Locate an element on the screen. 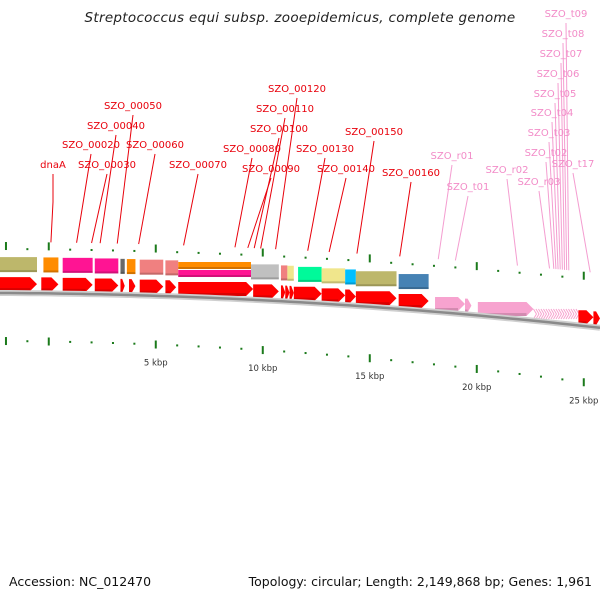  gene-label: SZO_t07 is located at coordinates (561, 54).